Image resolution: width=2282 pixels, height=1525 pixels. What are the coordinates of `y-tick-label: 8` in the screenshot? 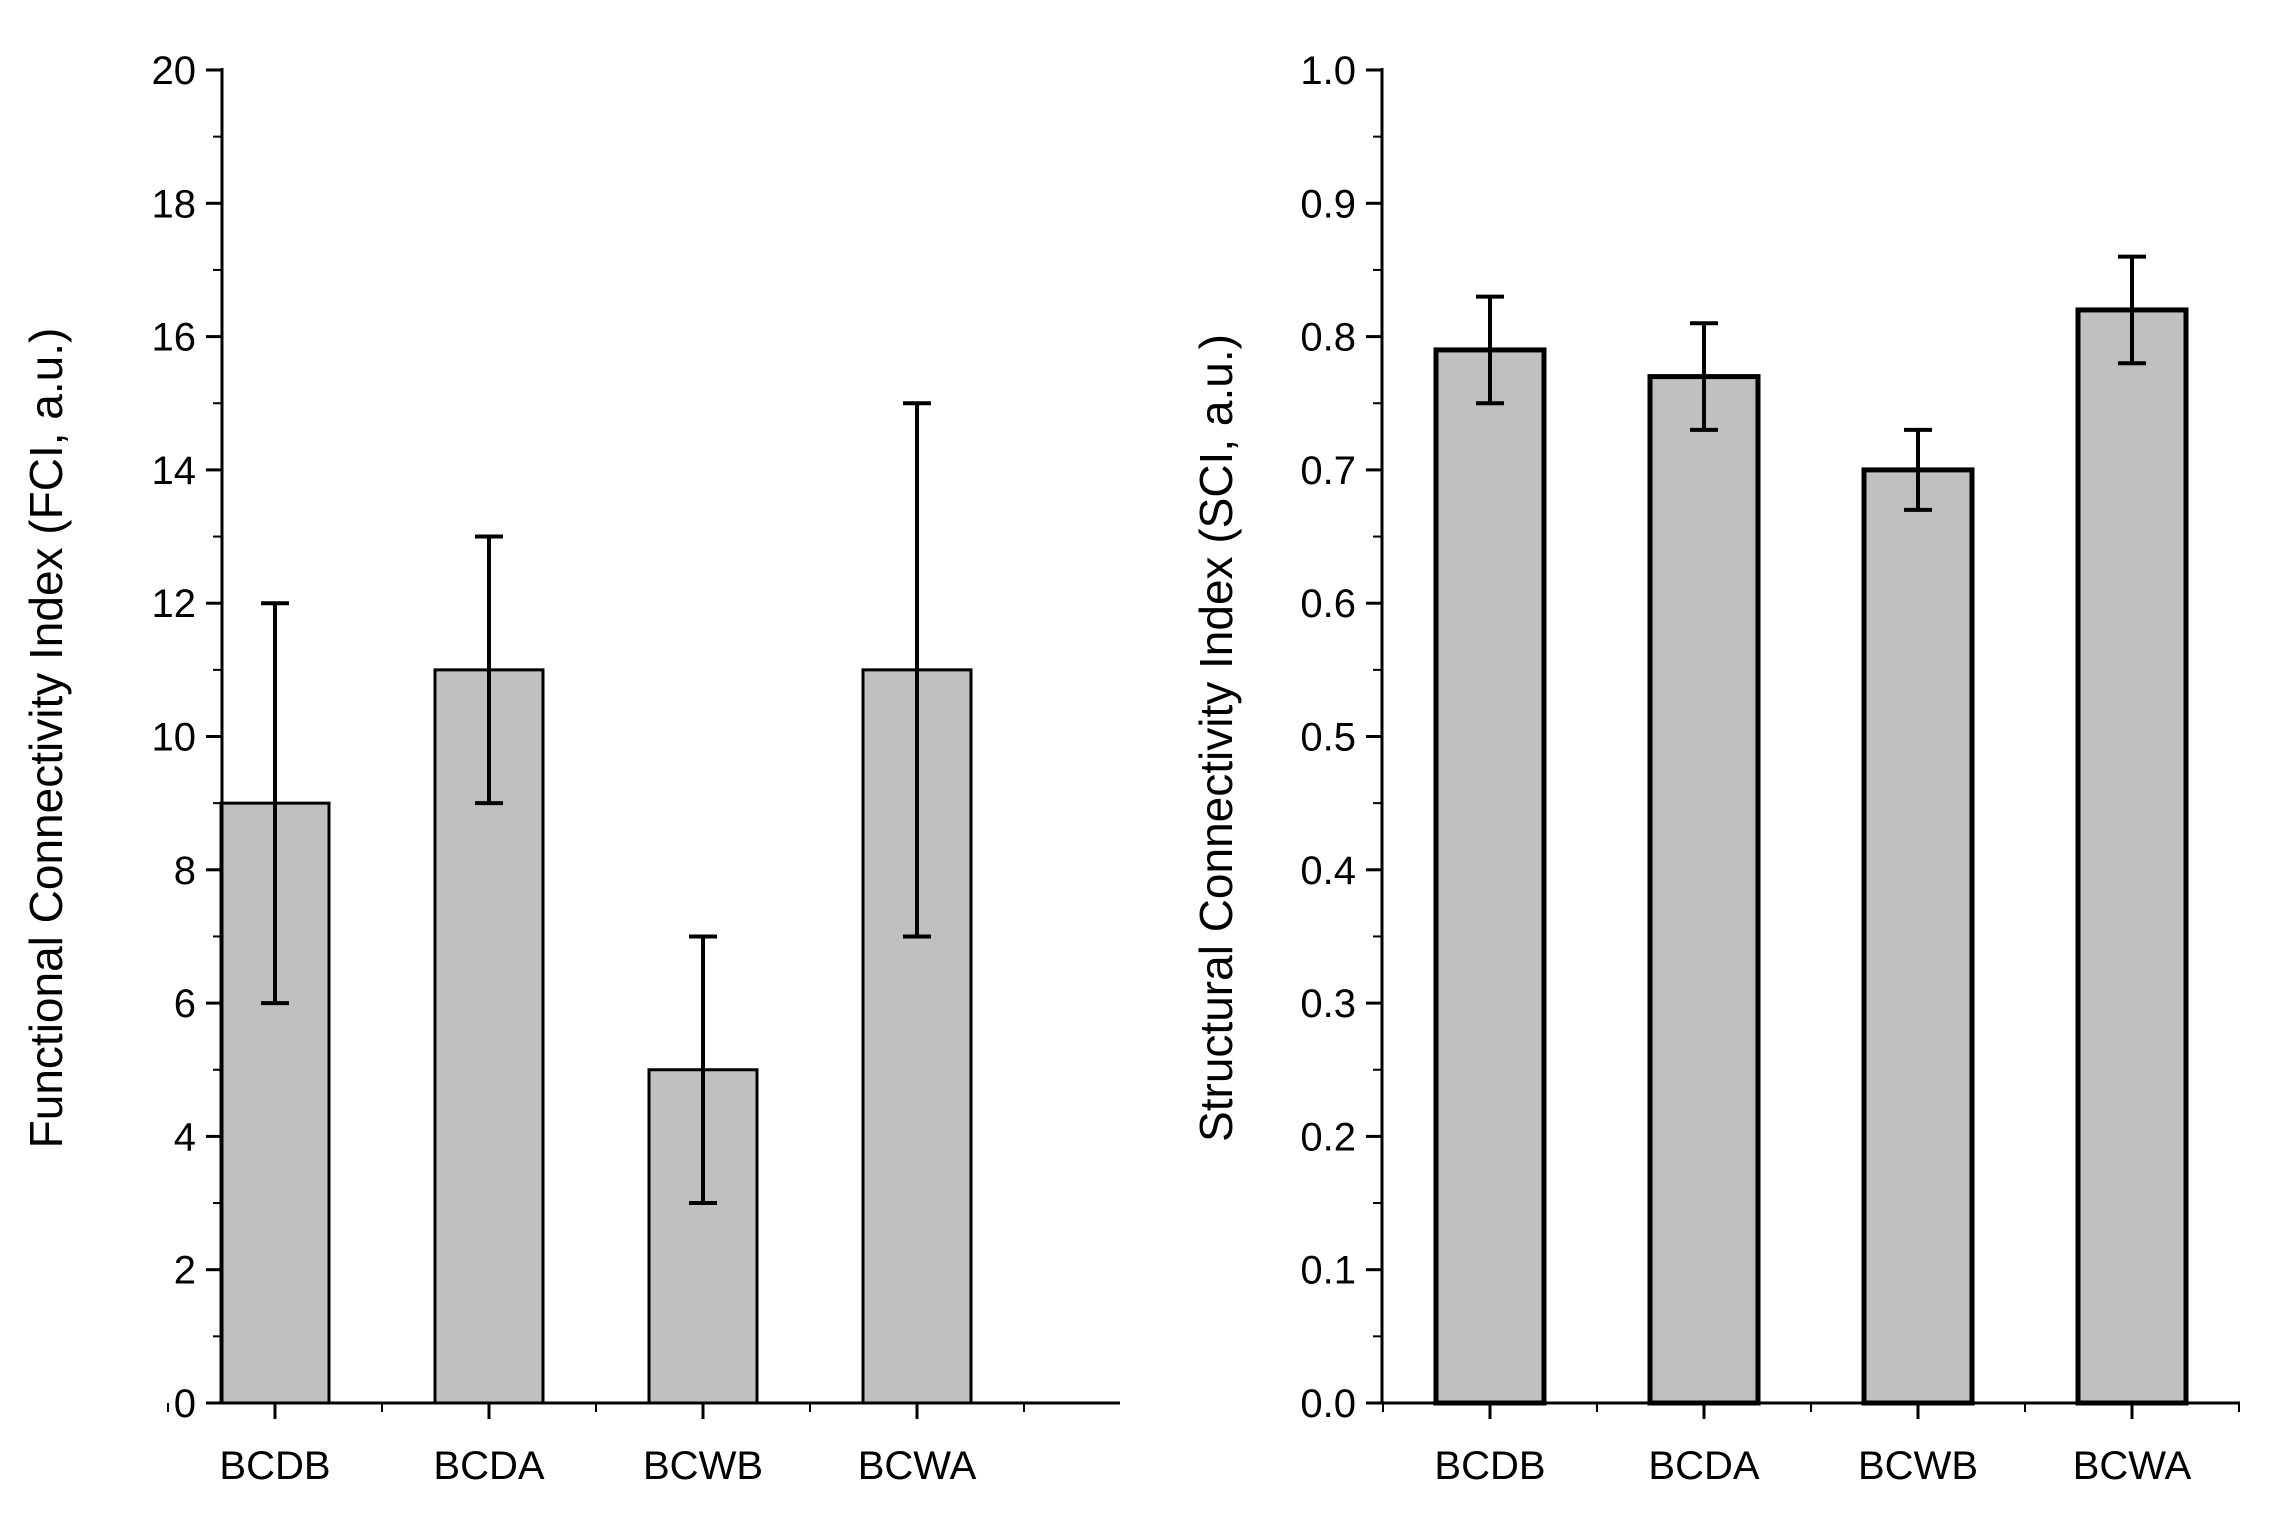 It's located at (185, 871).